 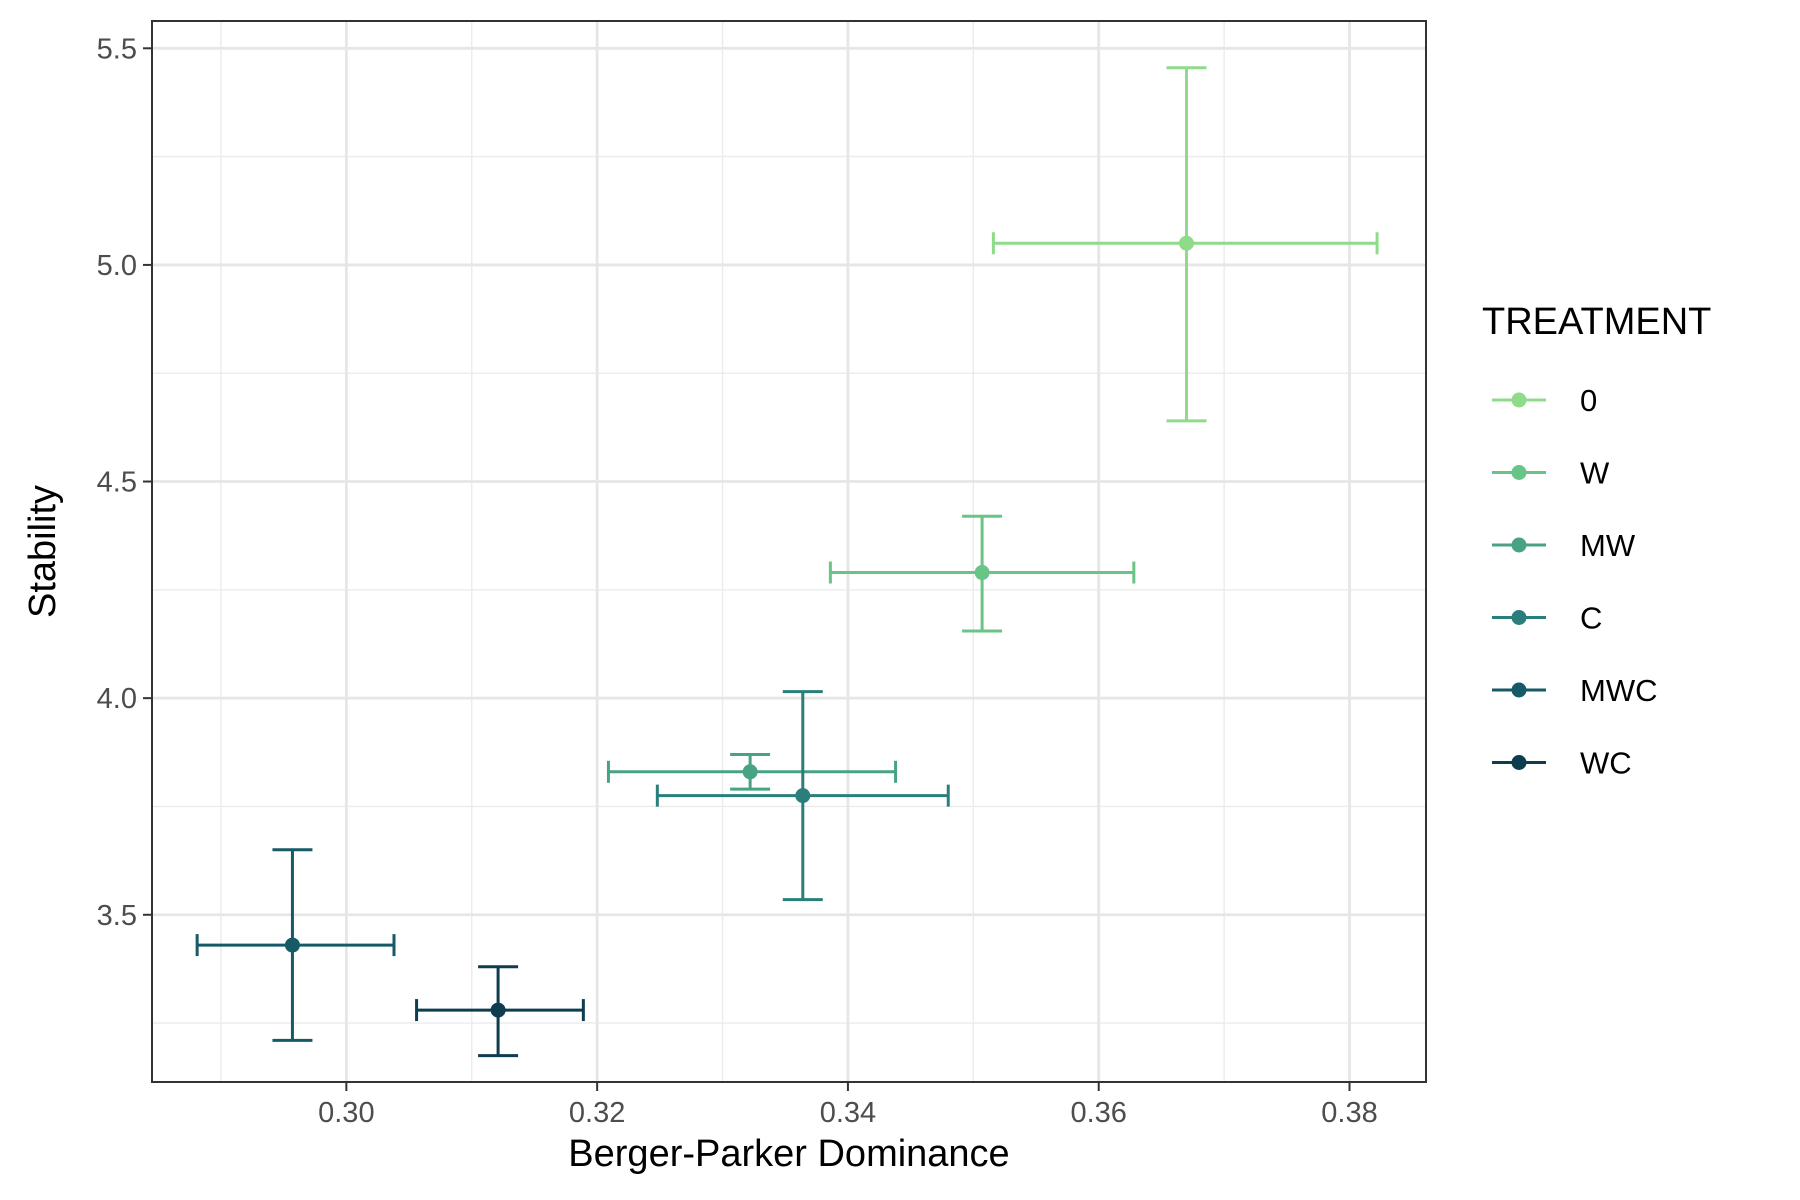 What do you see at coordinates (1591, 618) in the screenshot?
I see `legend-label: C` at bounding box center [1591, 618].